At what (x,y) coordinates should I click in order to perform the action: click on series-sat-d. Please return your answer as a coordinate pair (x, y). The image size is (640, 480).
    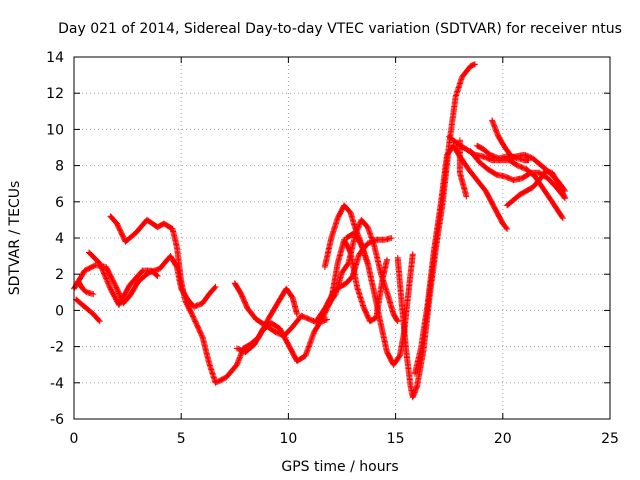
    Looking at the image, I should click on (123, 278).